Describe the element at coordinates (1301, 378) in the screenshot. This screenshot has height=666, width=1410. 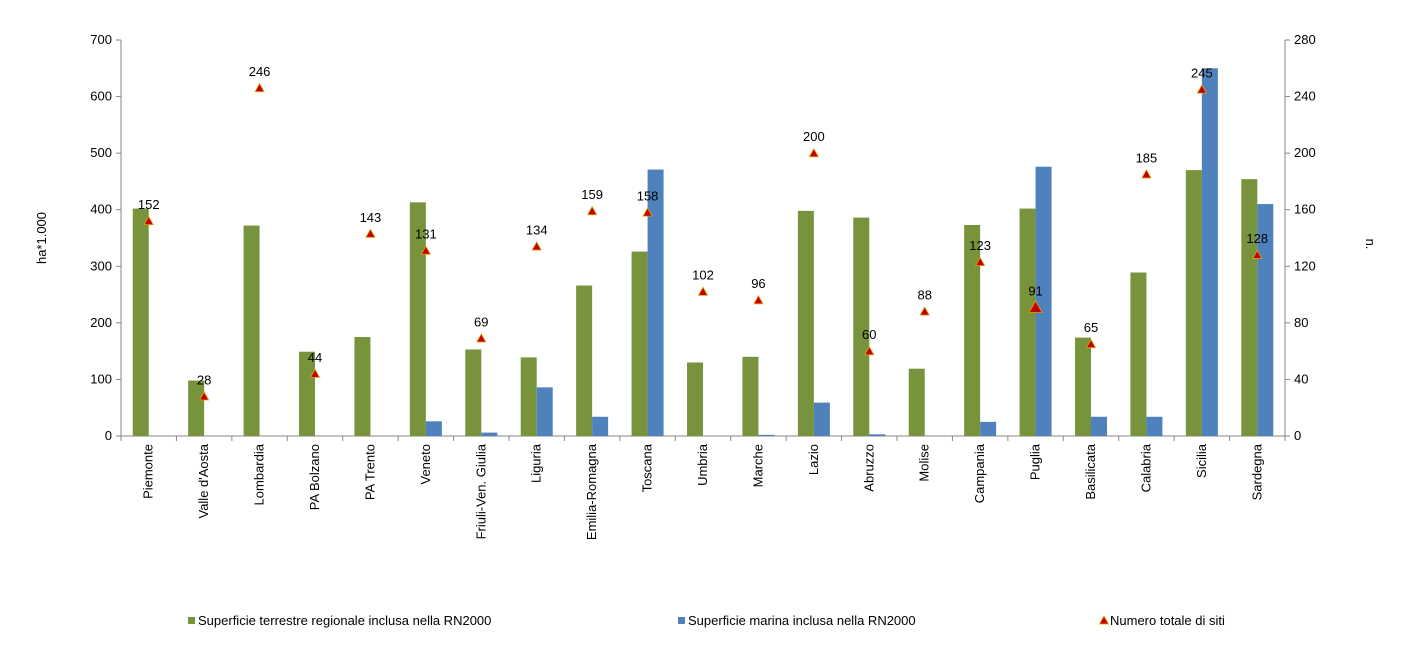
I see `right-tick-label: 40` at that location.